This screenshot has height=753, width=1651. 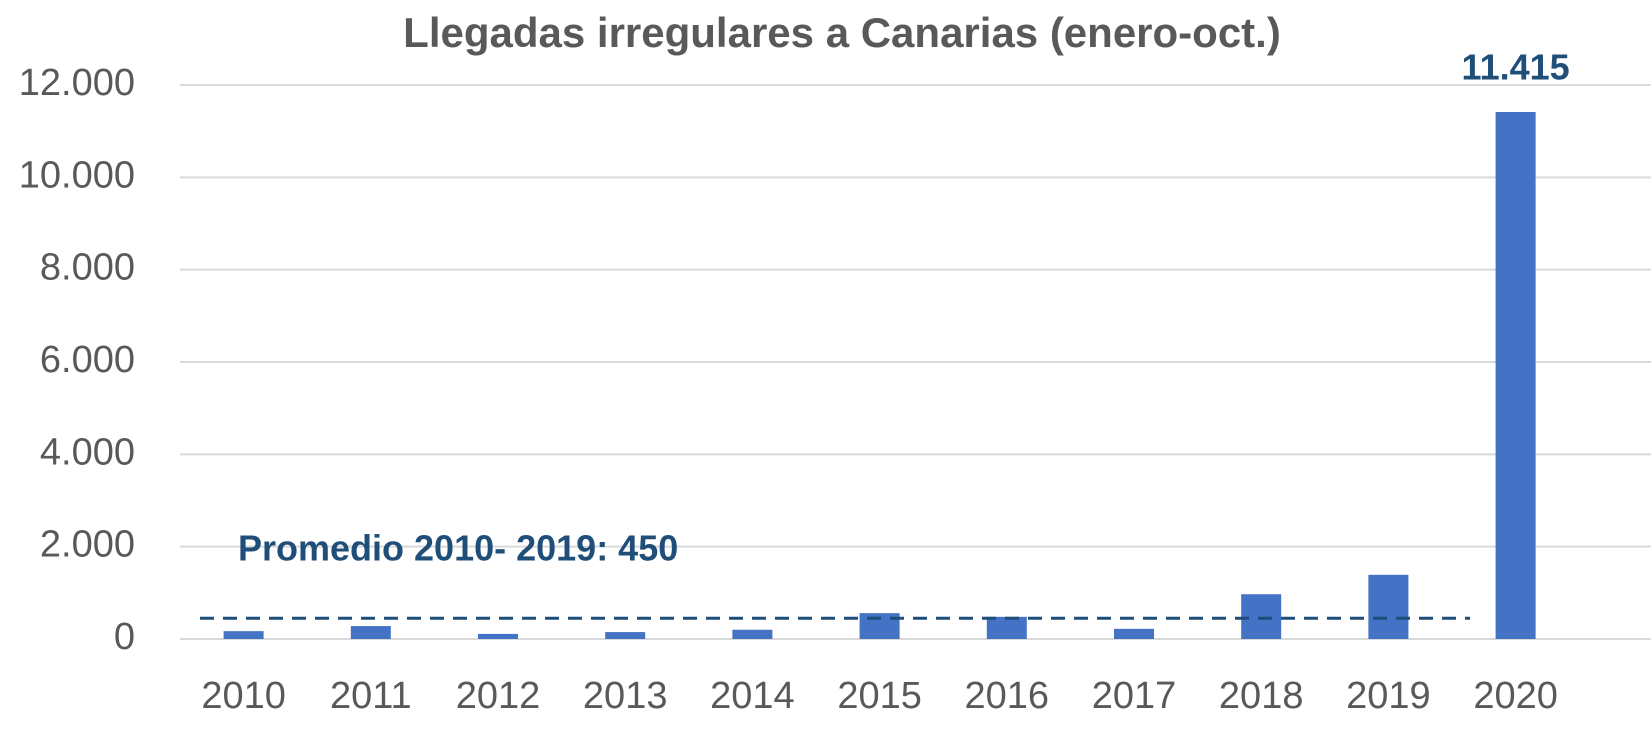 What do you see at coordinates (625, 696) in the screenshot?
I see `x-tick-label: 2013` at bounding box center [625, 696].